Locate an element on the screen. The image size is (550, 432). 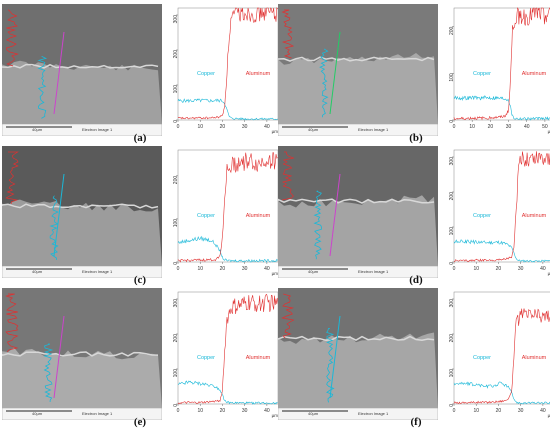
chart-svg: 0 100 200 0 10 20 30 40µm Copper Aluminum is located at coordinates (226, 212).